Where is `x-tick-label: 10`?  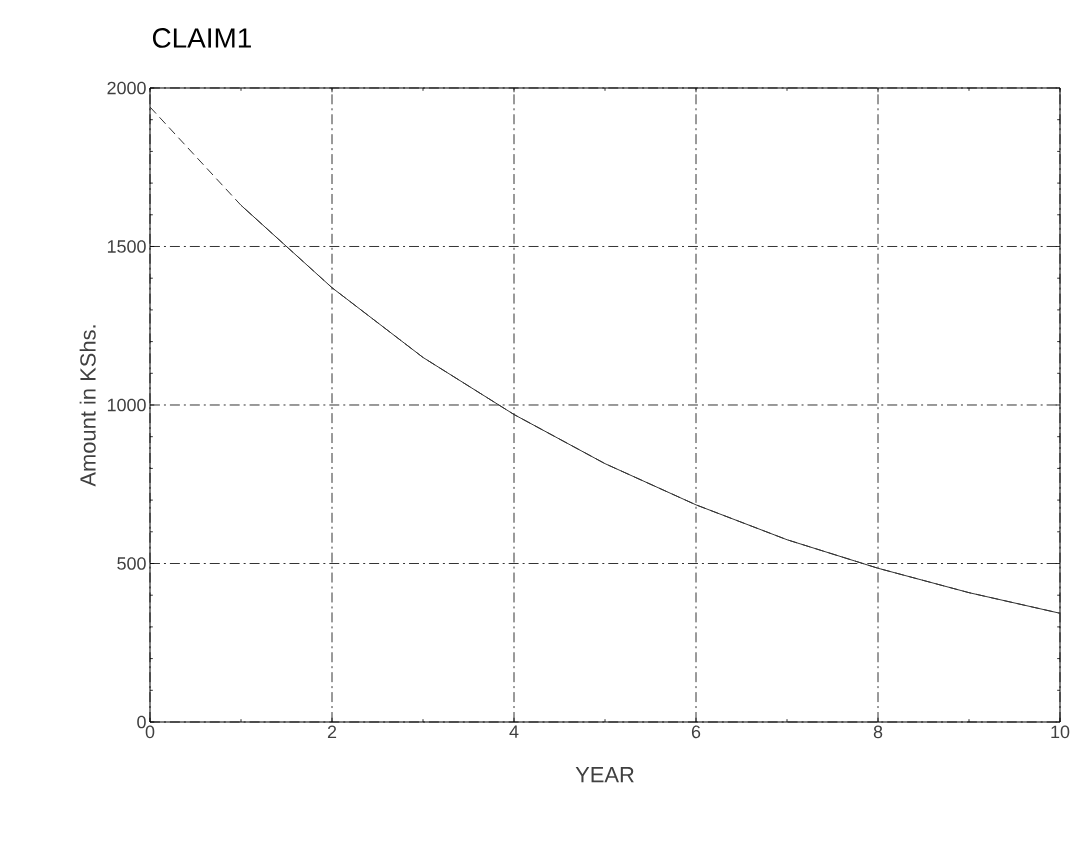
x-tick-label: 10 is located at coordinates (1060, 732).